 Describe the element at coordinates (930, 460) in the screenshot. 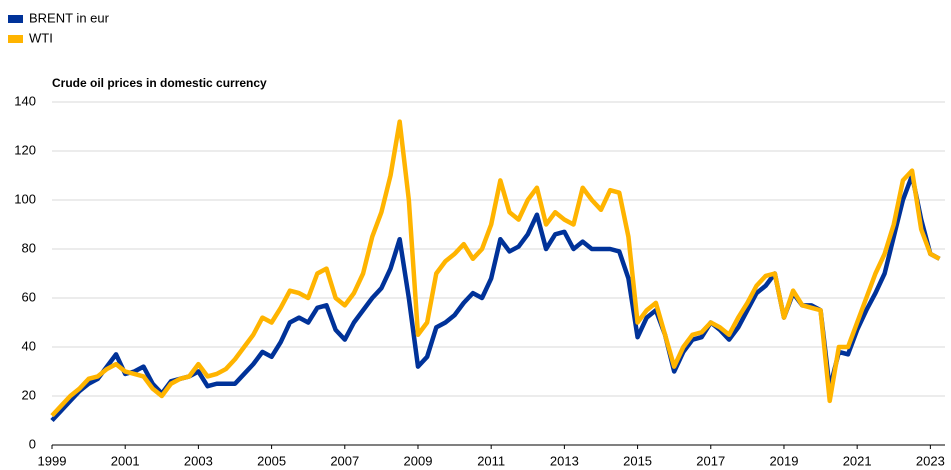

I see `x-tick-label: 2023` at that location.